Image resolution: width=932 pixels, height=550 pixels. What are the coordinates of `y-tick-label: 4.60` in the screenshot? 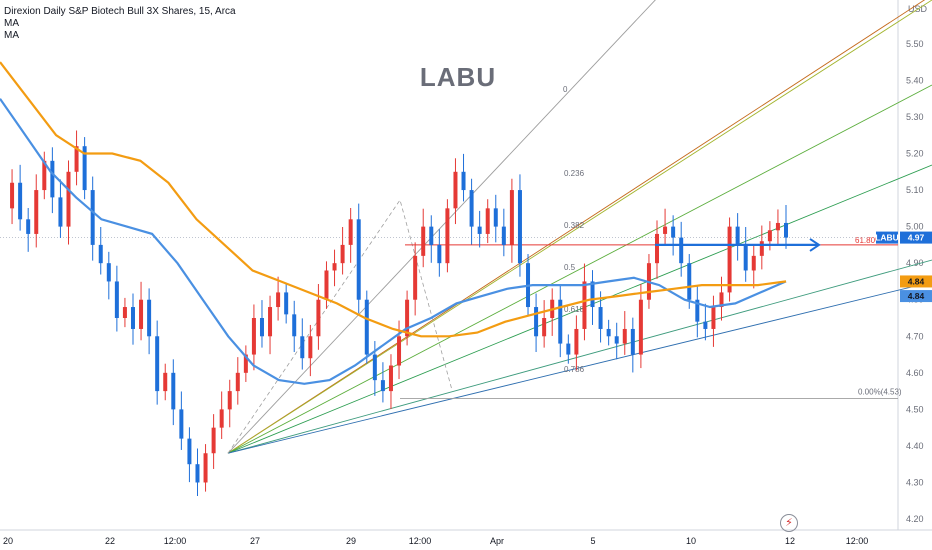 It's located at (915, 373).